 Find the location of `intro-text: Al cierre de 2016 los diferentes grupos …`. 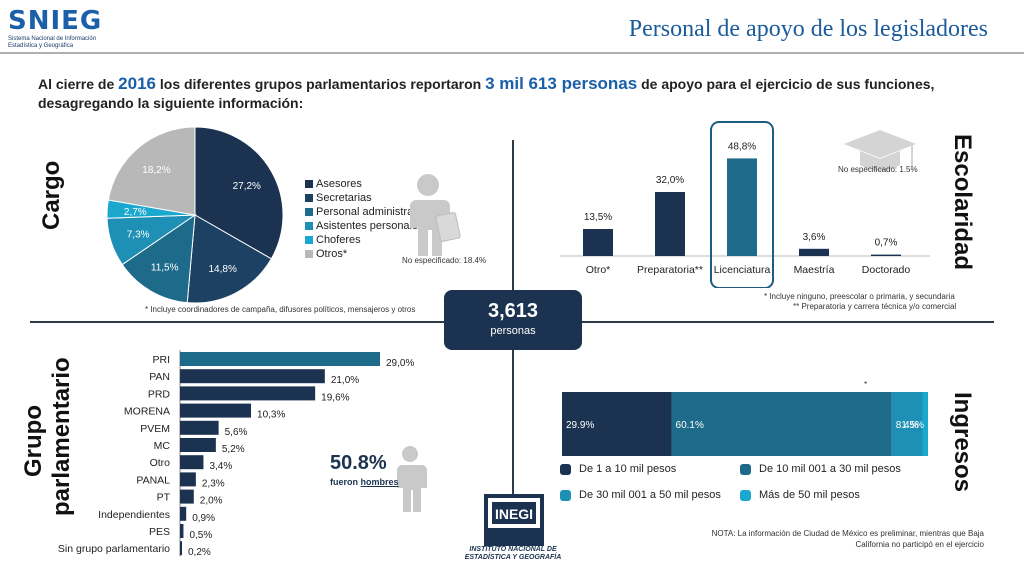

intro-text: Al cierre de 2016 los diferentes grupos … is located at coordinates (518, 93).